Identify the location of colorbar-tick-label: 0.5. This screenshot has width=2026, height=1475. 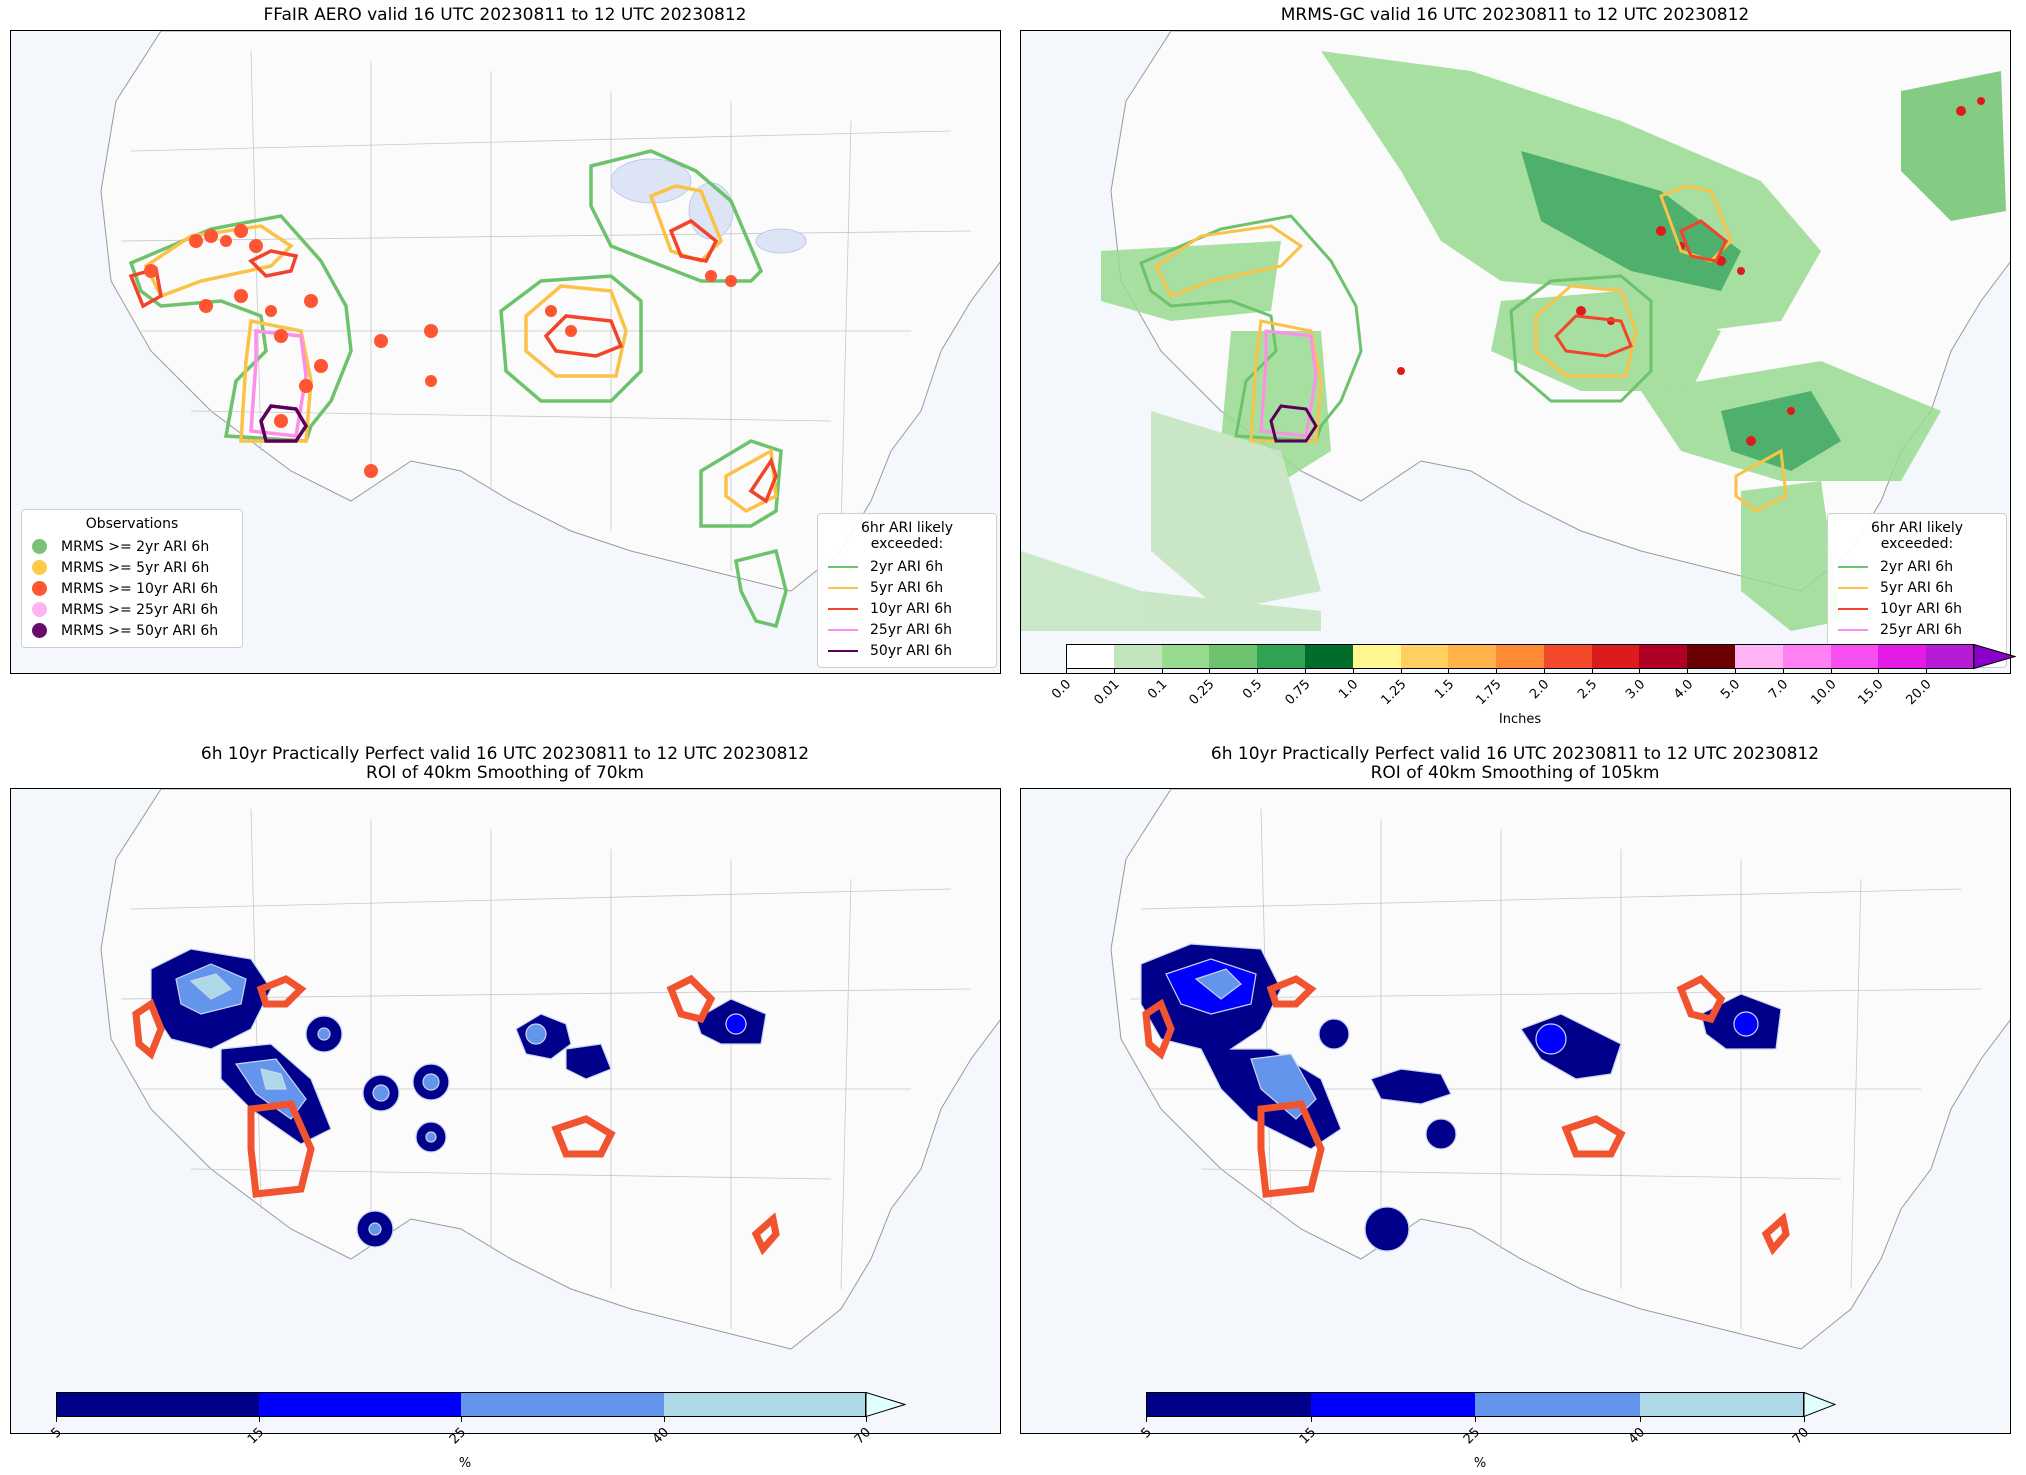
(1253, 690).